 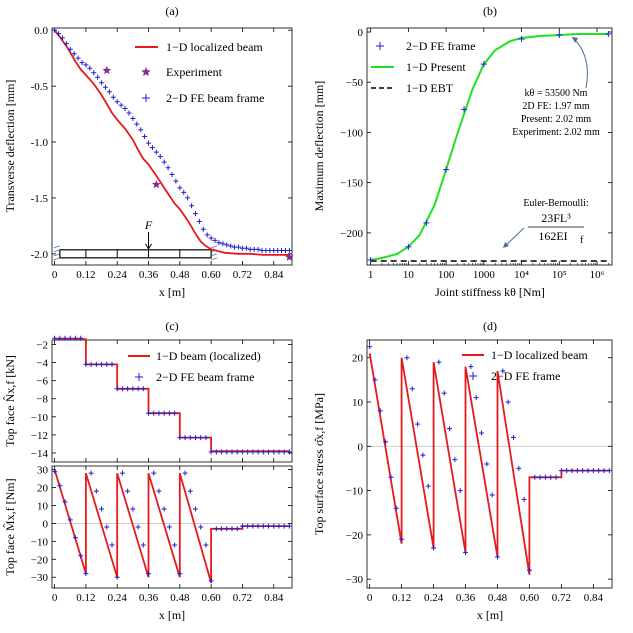 I want to click on legend-label: Experiment, so click(x=194, y=72).